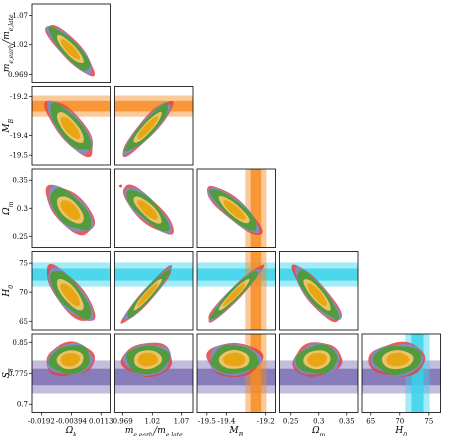 The image size is (449, 440). Describe the element at coordinates (71, 373) in the screenshot. I see `panel-ok-s8` at that location.